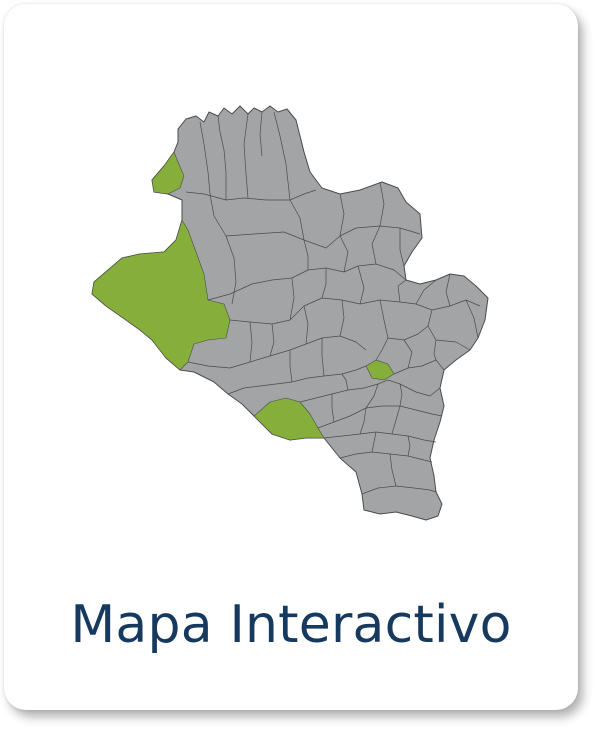 This screenshot has width=609, height=735. What do you see at coordinates (291, 625) in the screenshot?
I see `card-title: Mapa Interactivo` at bounding box center [291, 625].